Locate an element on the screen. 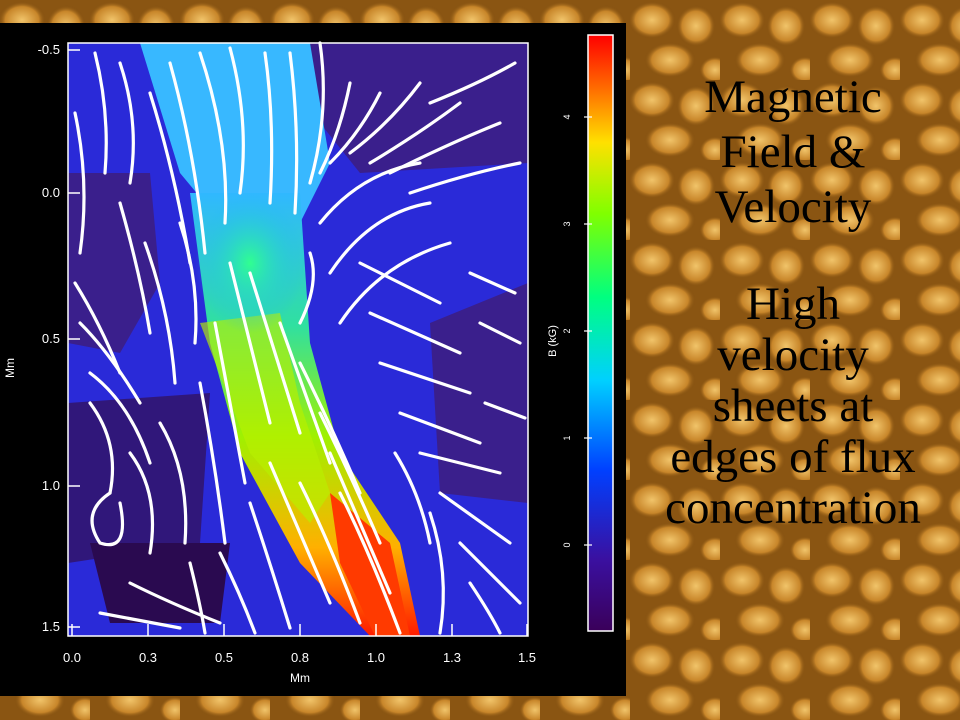 This screenshot has height=720, width=960. colorbar-tick-label: 4 is located at coordinates (567, 116).